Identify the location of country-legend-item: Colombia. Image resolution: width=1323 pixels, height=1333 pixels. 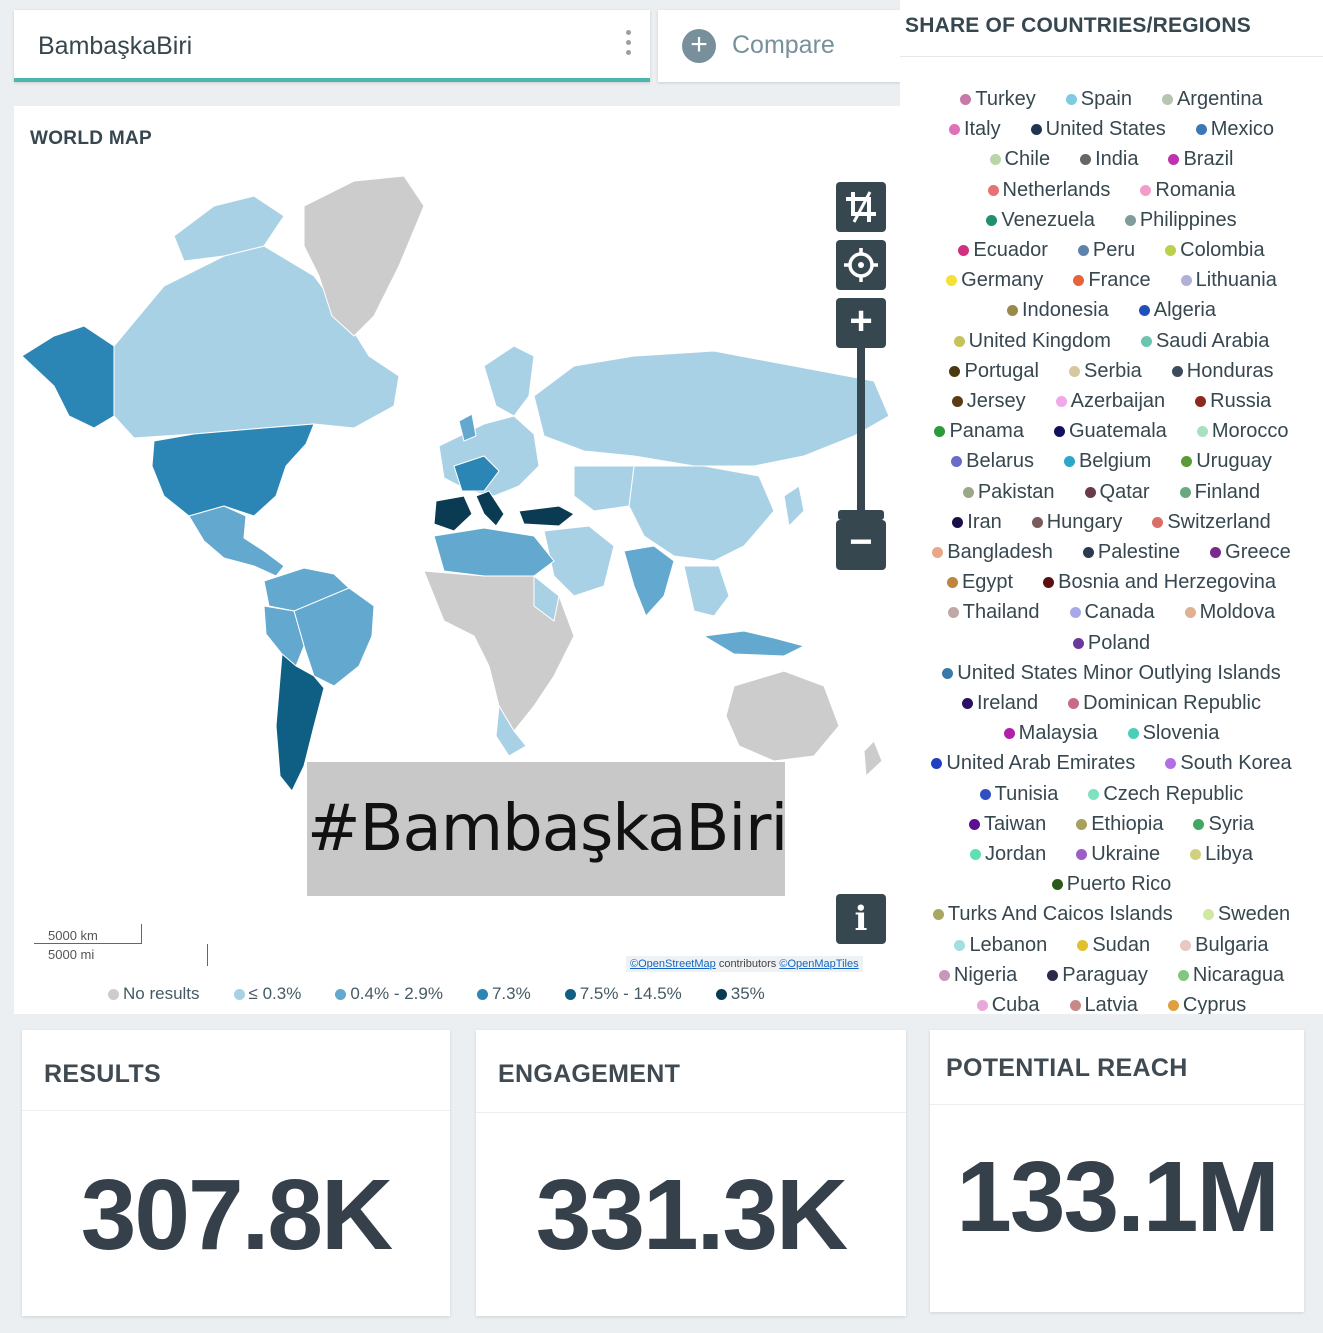
(1215, 250).